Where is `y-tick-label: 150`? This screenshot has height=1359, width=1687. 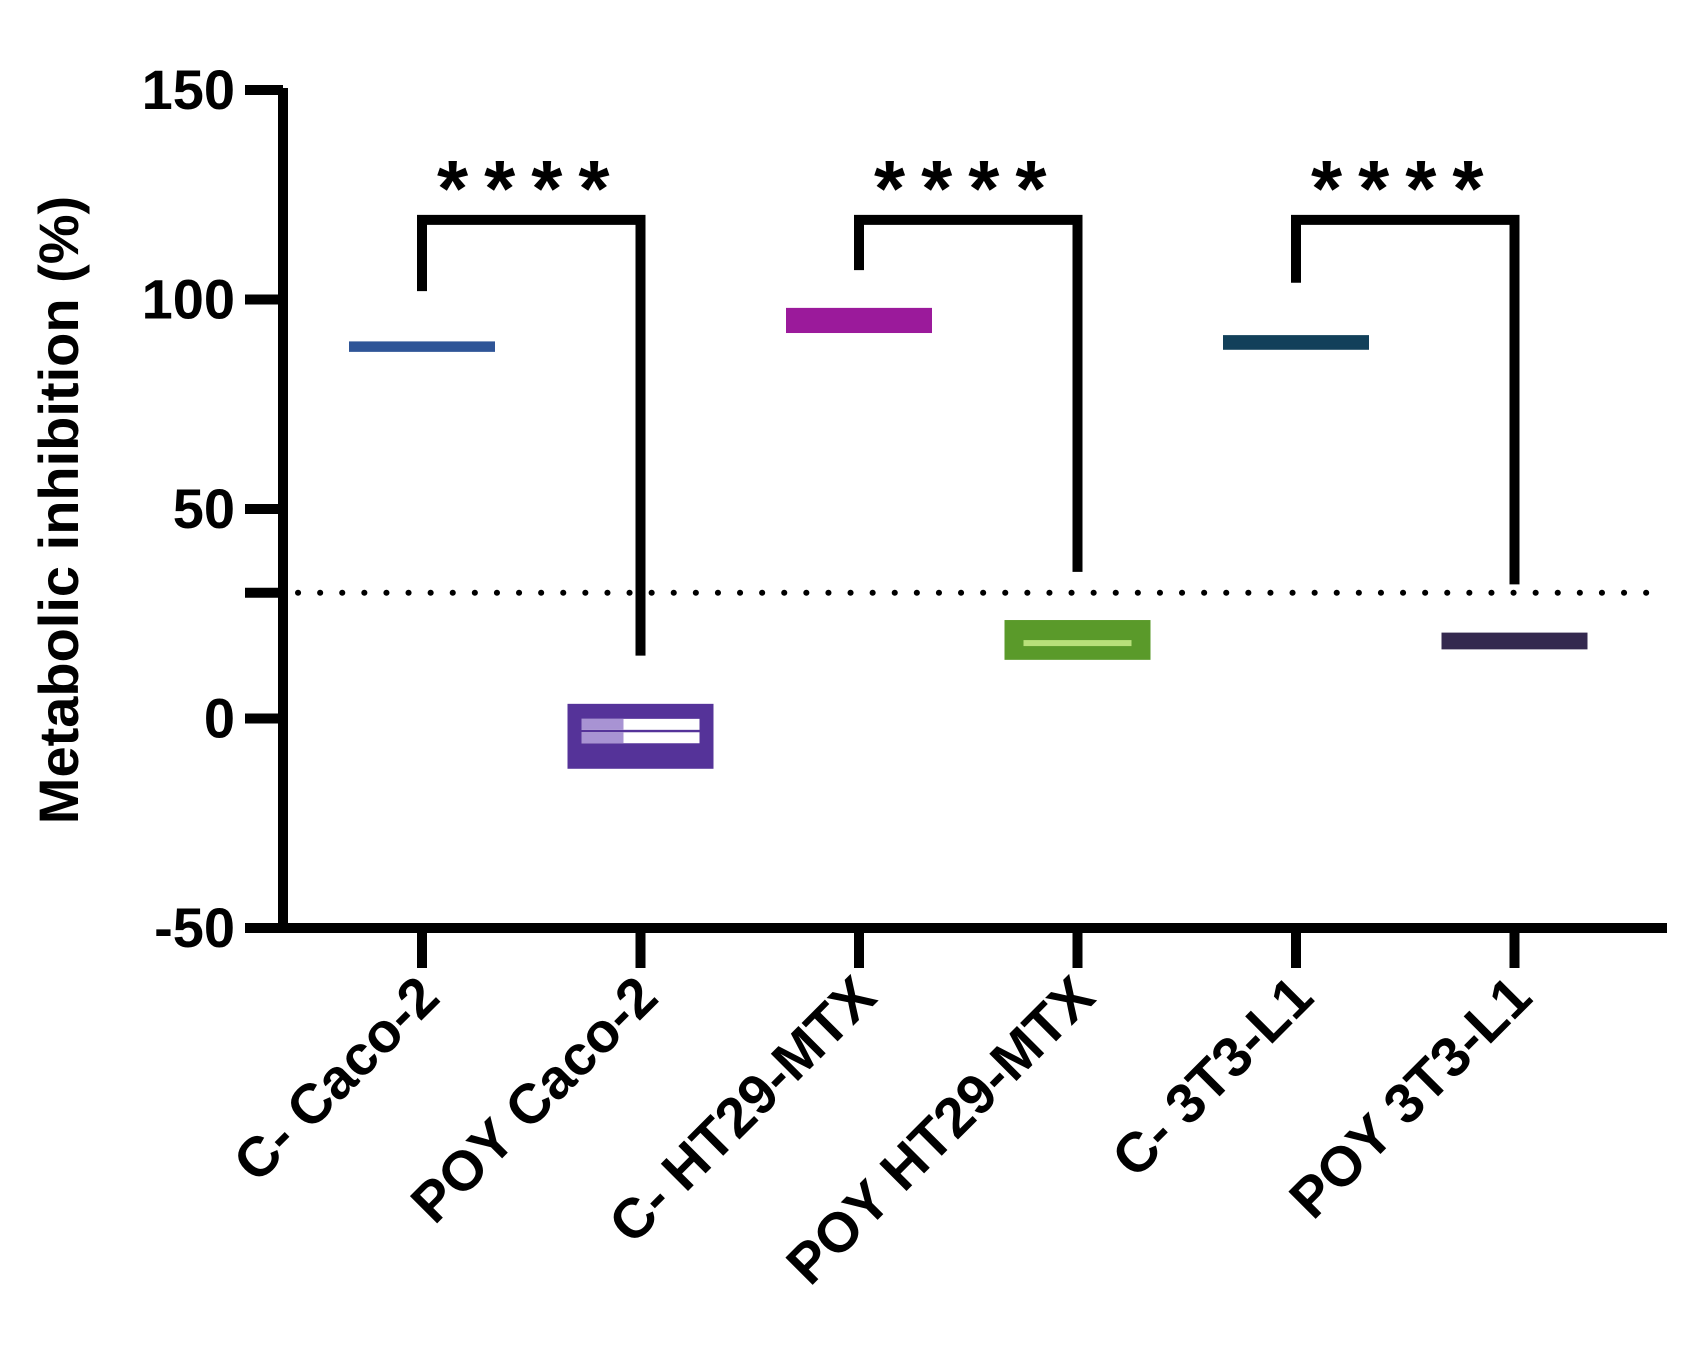
y-tick-label: 150 is located at coordinates (188, 89).